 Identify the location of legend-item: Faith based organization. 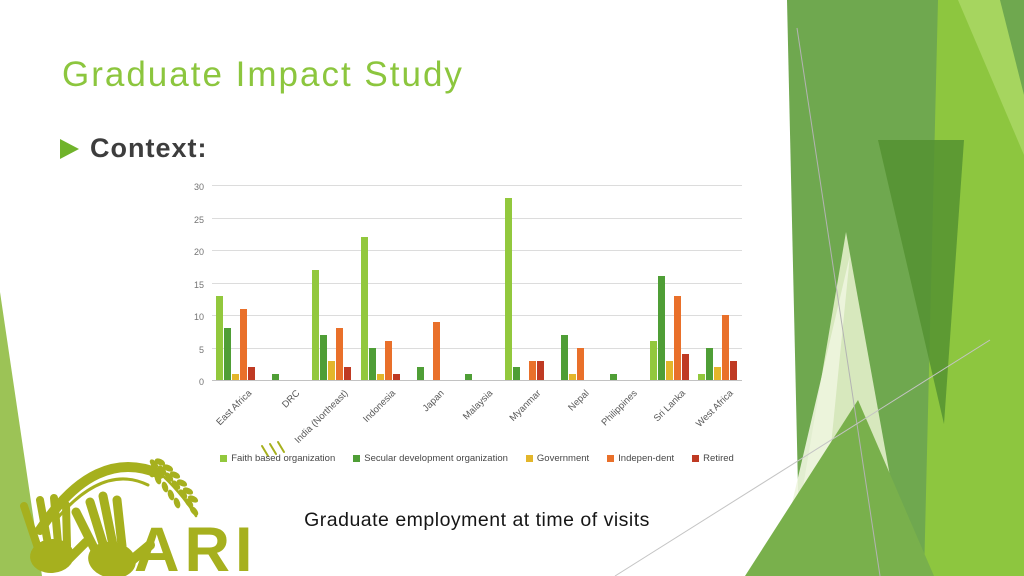
(277, 458).